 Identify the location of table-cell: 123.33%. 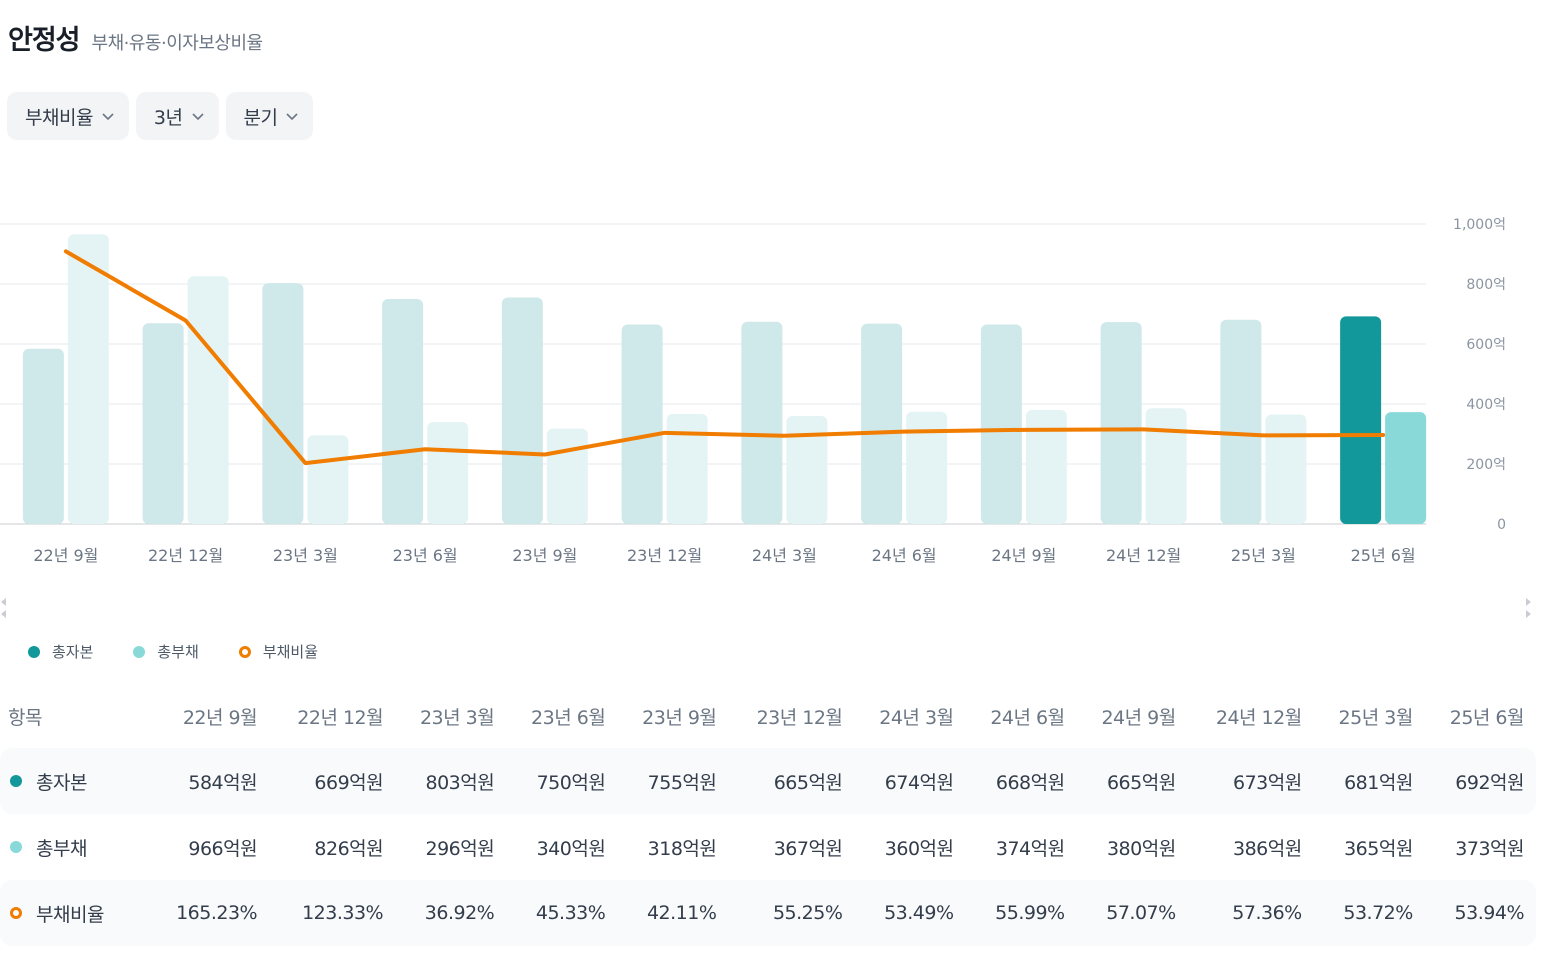
(332, 913).